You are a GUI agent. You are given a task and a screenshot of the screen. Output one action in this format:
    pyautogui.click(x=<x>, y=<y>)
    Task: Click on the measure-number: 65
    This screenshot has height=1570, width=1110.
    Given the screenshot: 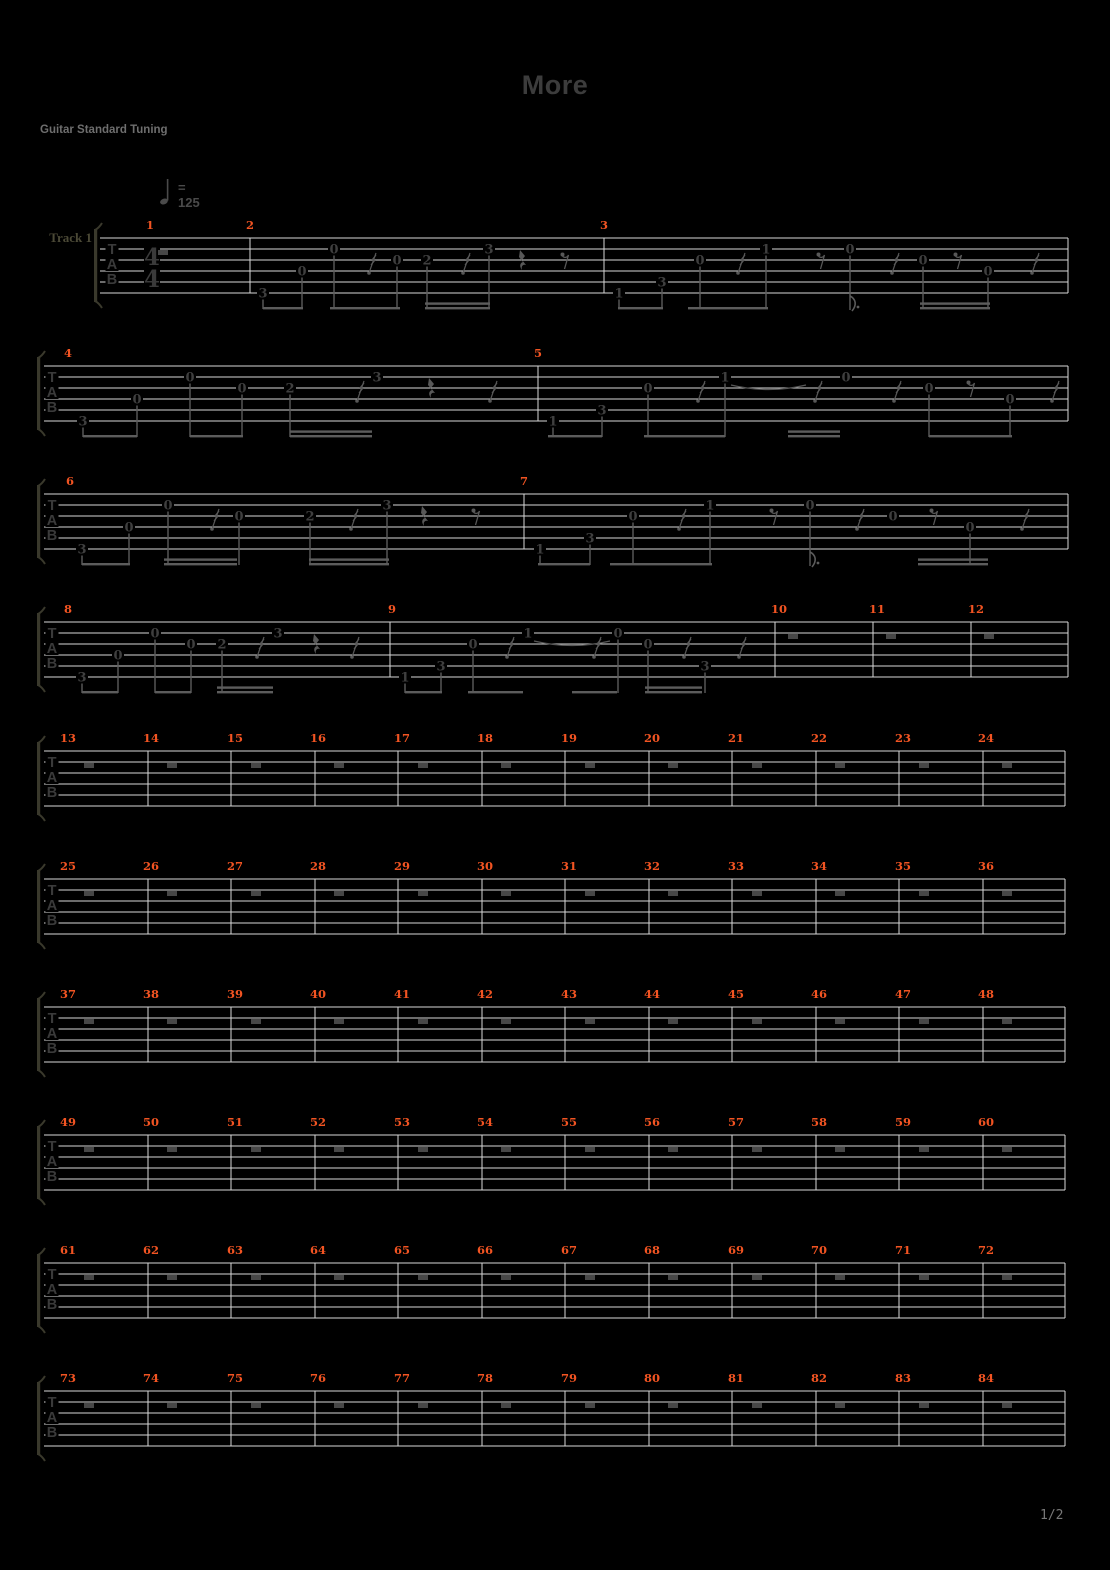 What is the action you would take?
    pyautogui.click(x=402, y=1250)
    